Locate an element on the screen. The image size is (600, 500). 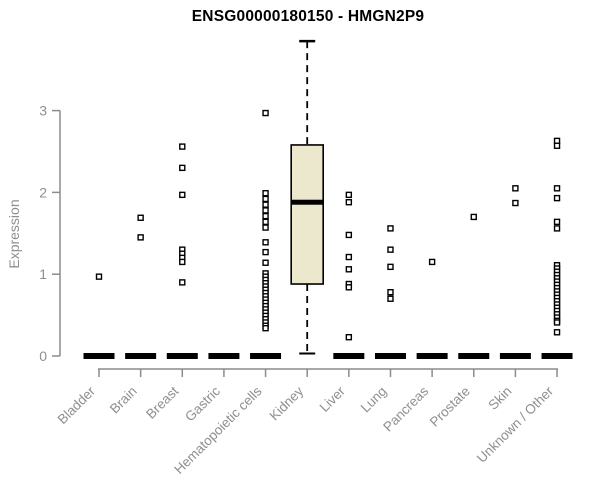
x-category-label: Gastric is located at coordinates (202, 403).